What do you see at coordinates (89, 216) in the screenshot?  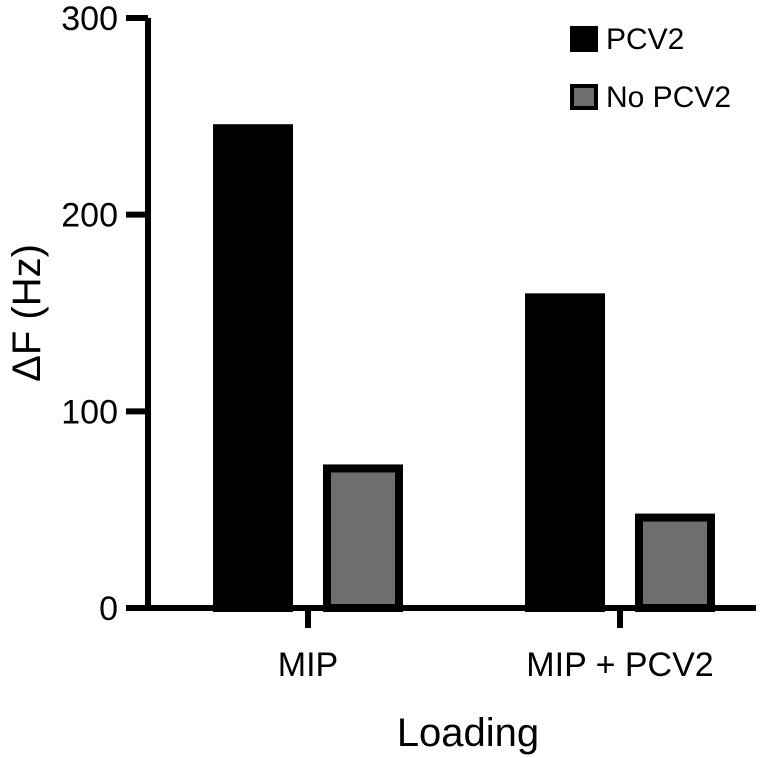 I see `y-tick-label: 200` at bounding box center [89, 216].